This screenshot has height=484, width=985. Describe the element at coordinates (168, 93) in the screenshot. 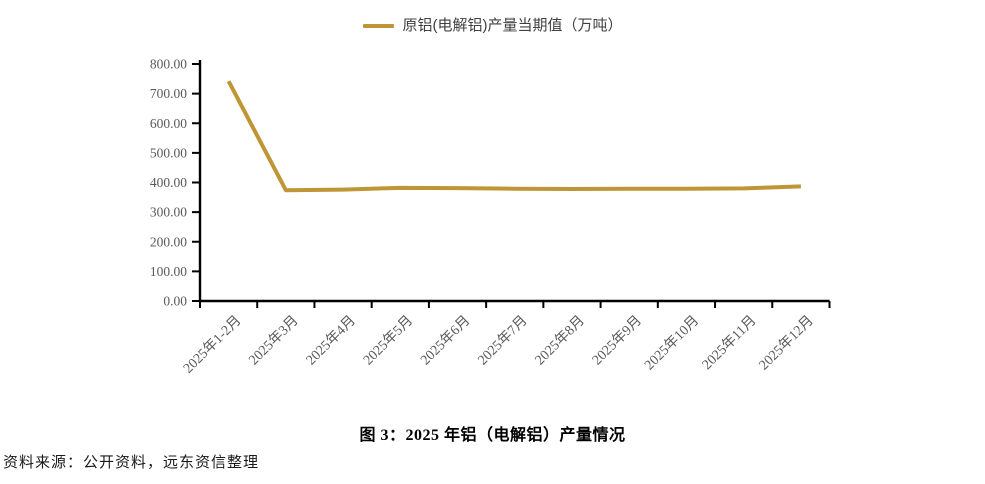

I see `y-axis-tick-label: 700.00` at that location.